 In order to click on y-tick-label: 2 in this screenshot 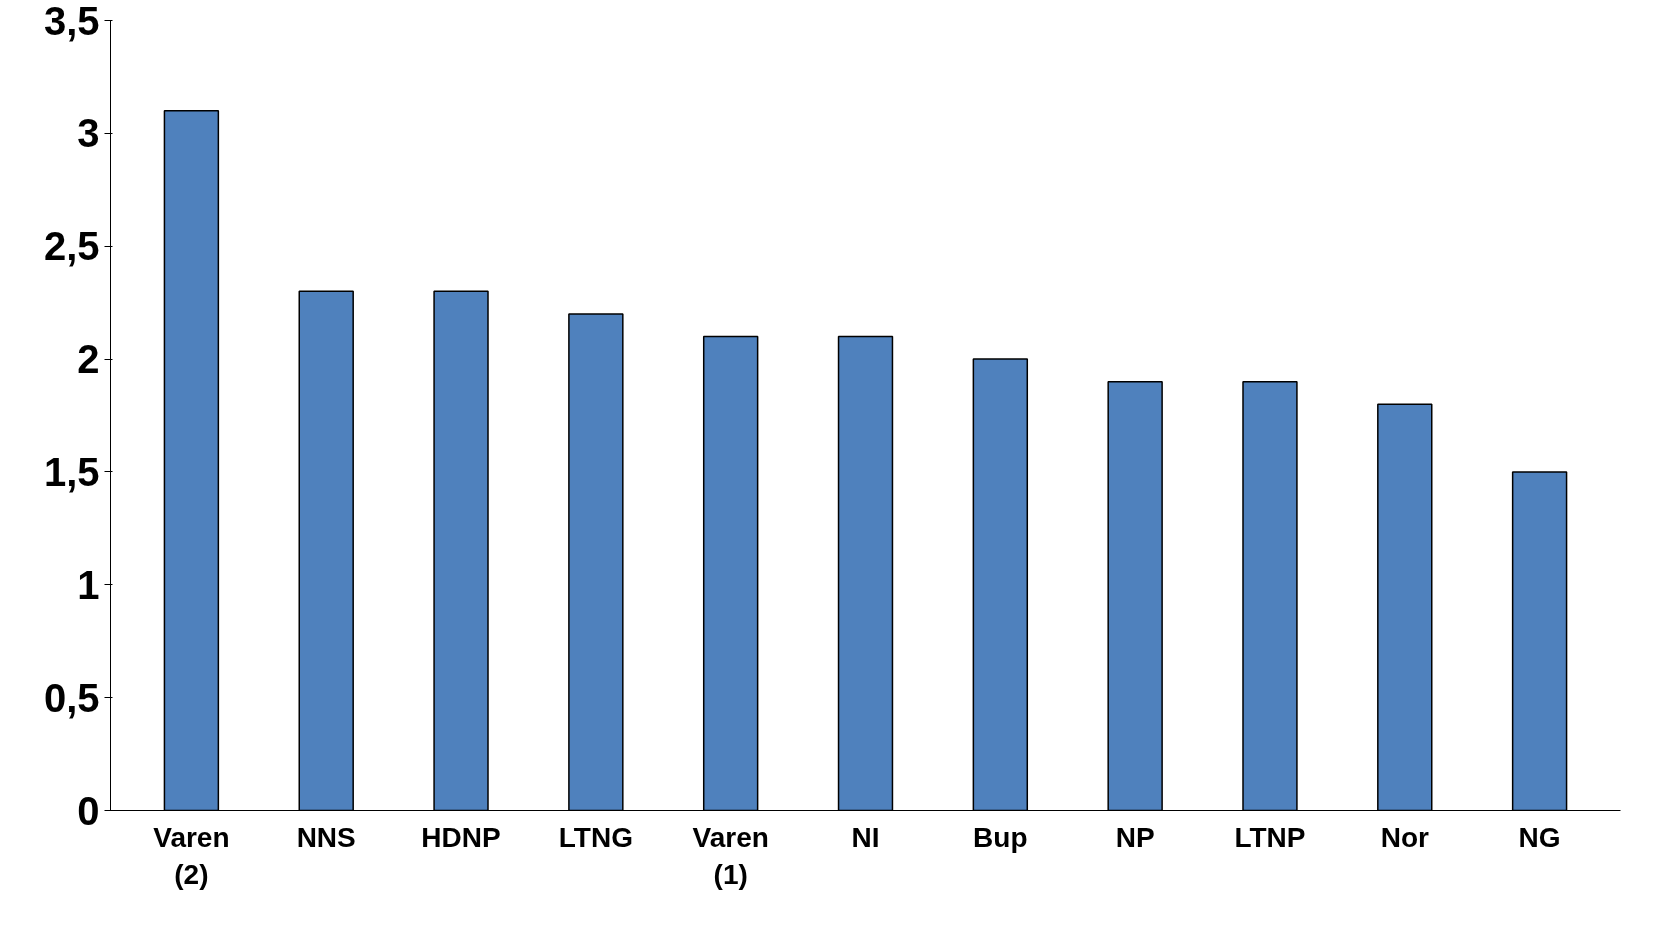, I will do `click(88, 359)`.